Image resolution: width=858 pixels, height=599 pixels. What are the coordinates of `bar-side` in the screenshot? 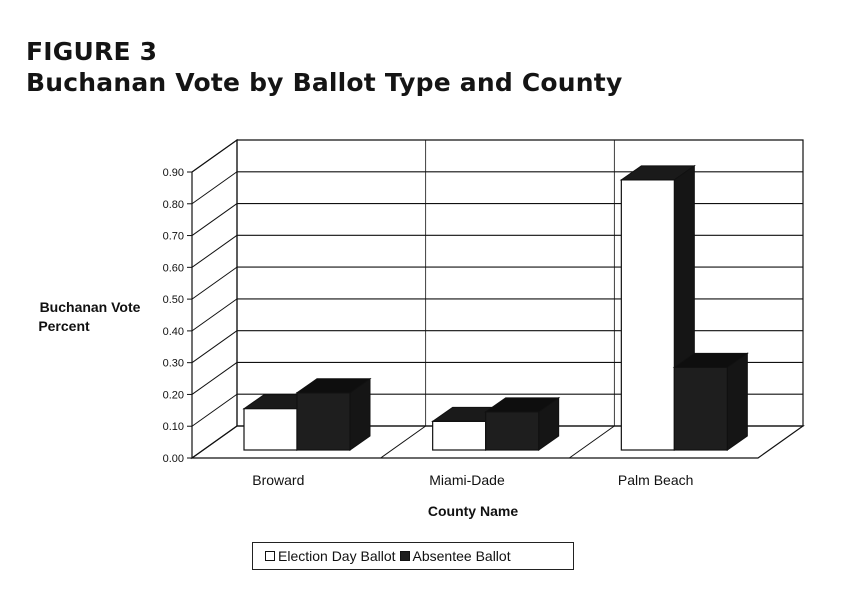 It's located at (737, 401).